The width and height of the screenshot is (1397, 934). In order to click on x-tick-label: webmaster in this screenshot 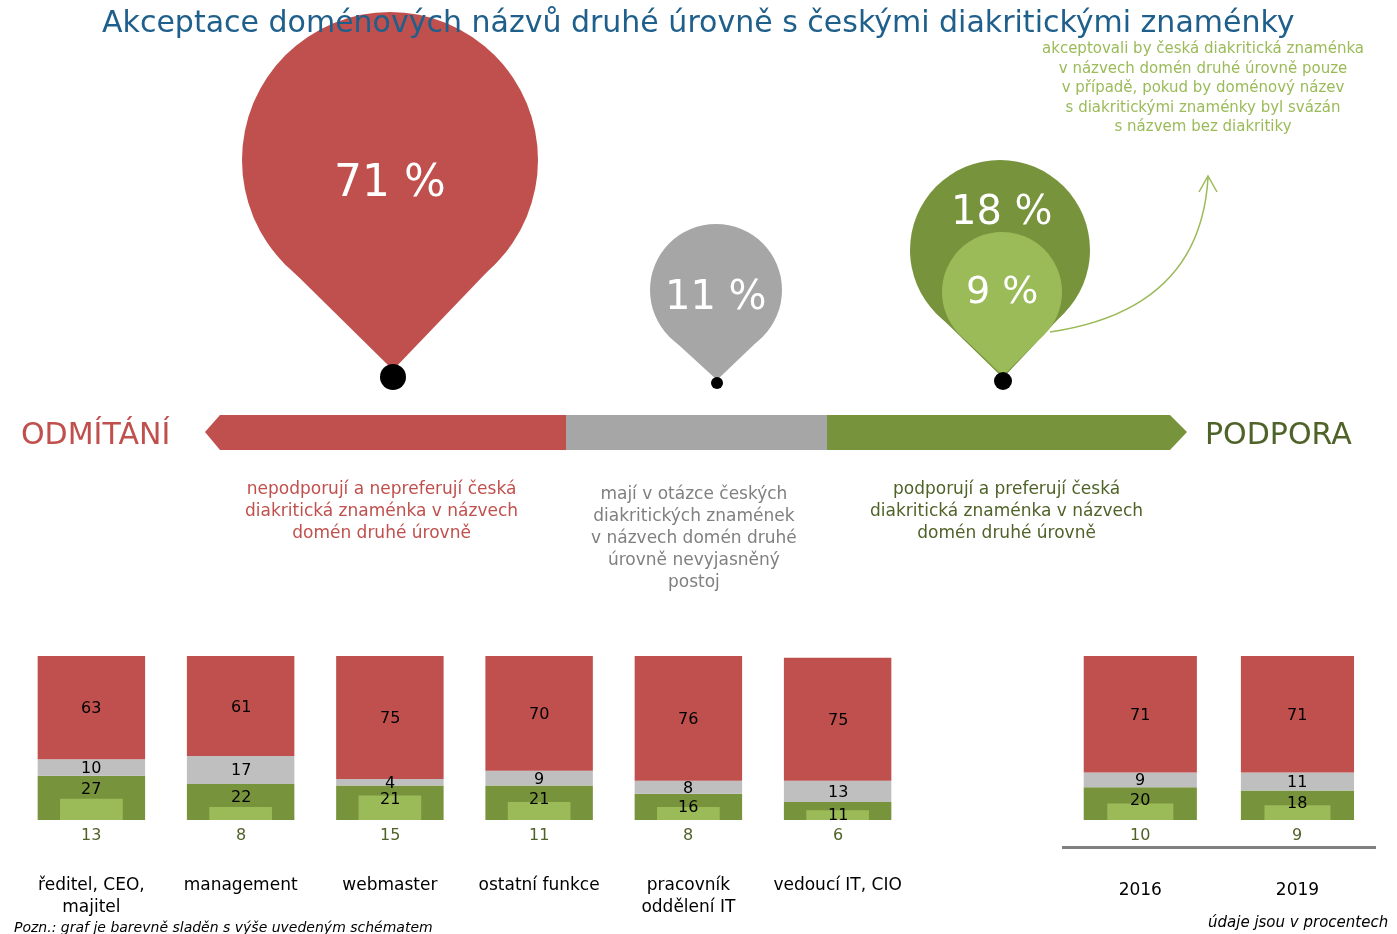, I will do `click(390, 884)`.